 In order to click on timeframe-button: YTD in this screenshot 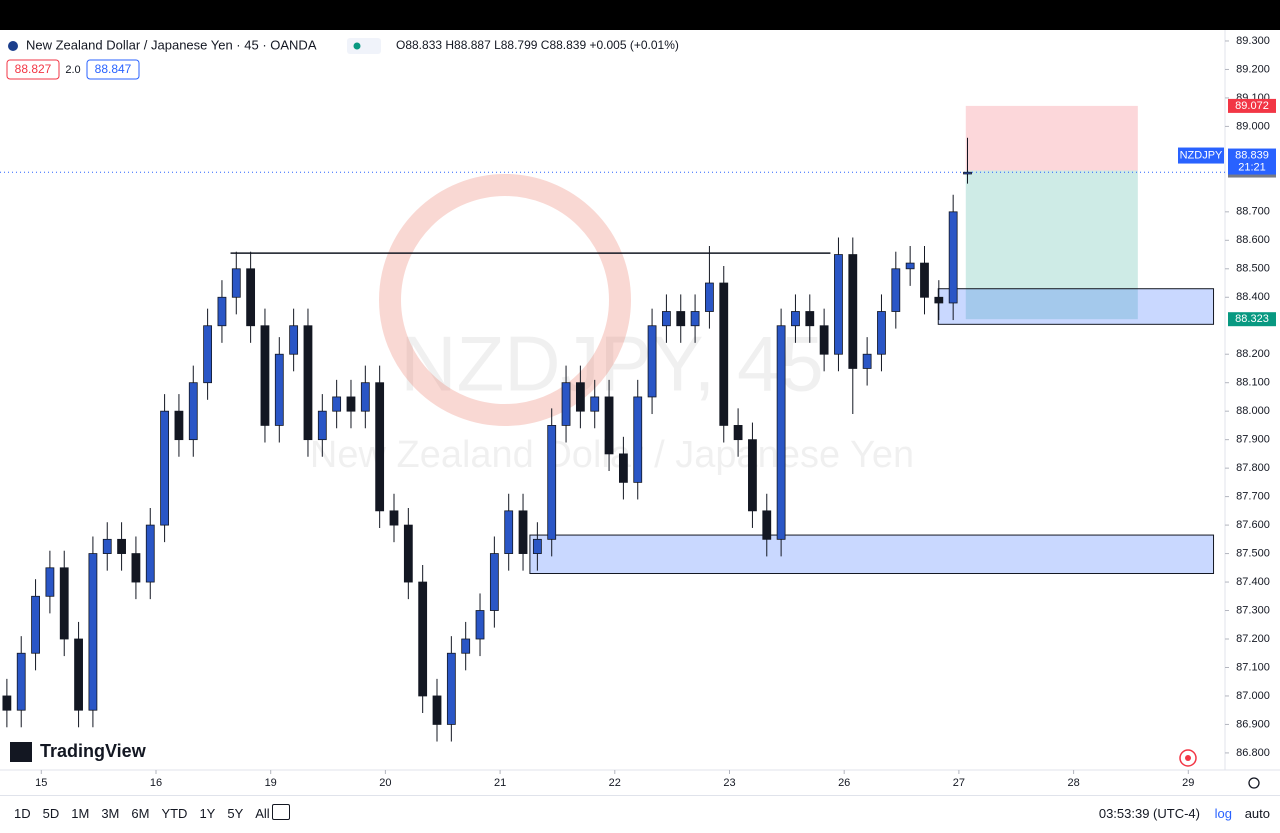, I will do `click(174, 813)`.